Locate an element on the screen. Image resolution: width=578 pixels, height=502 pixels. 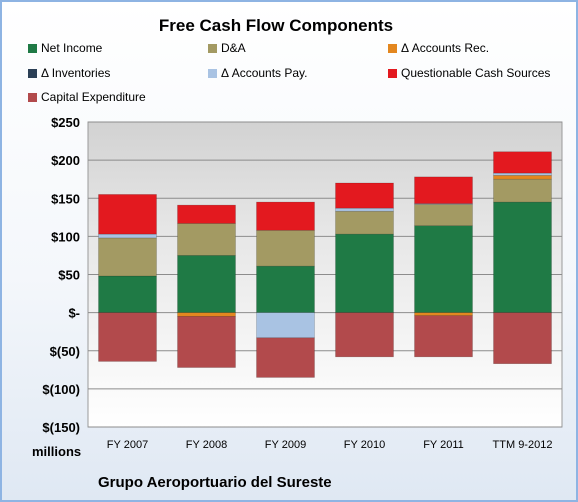
y-tick-label: $250 is located at coordinates (65, 122).